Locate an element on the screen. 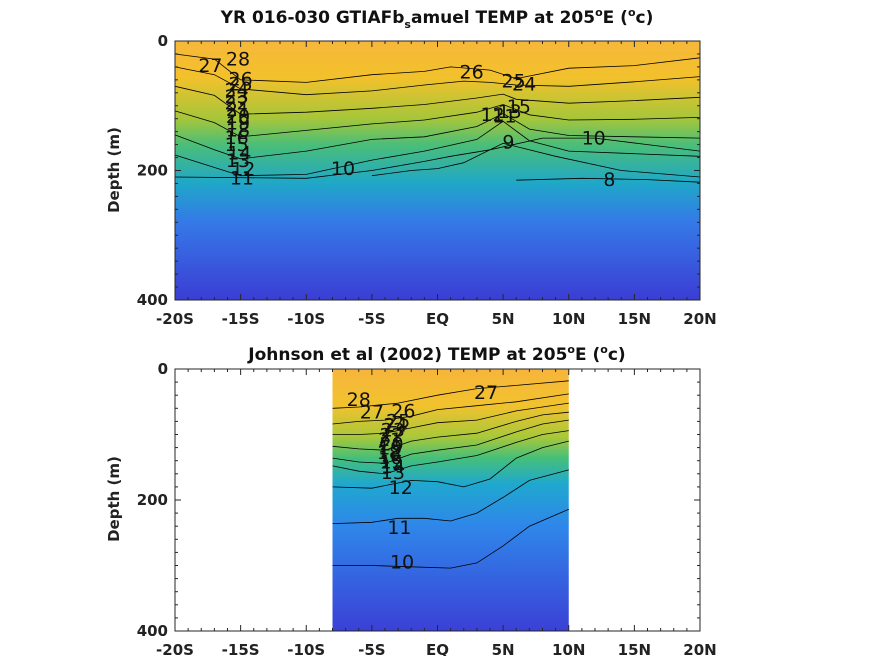 The width and height of the screenshot is (875, 656). bottom-x-tick-label: -20S is located at coordinates (175, 648).